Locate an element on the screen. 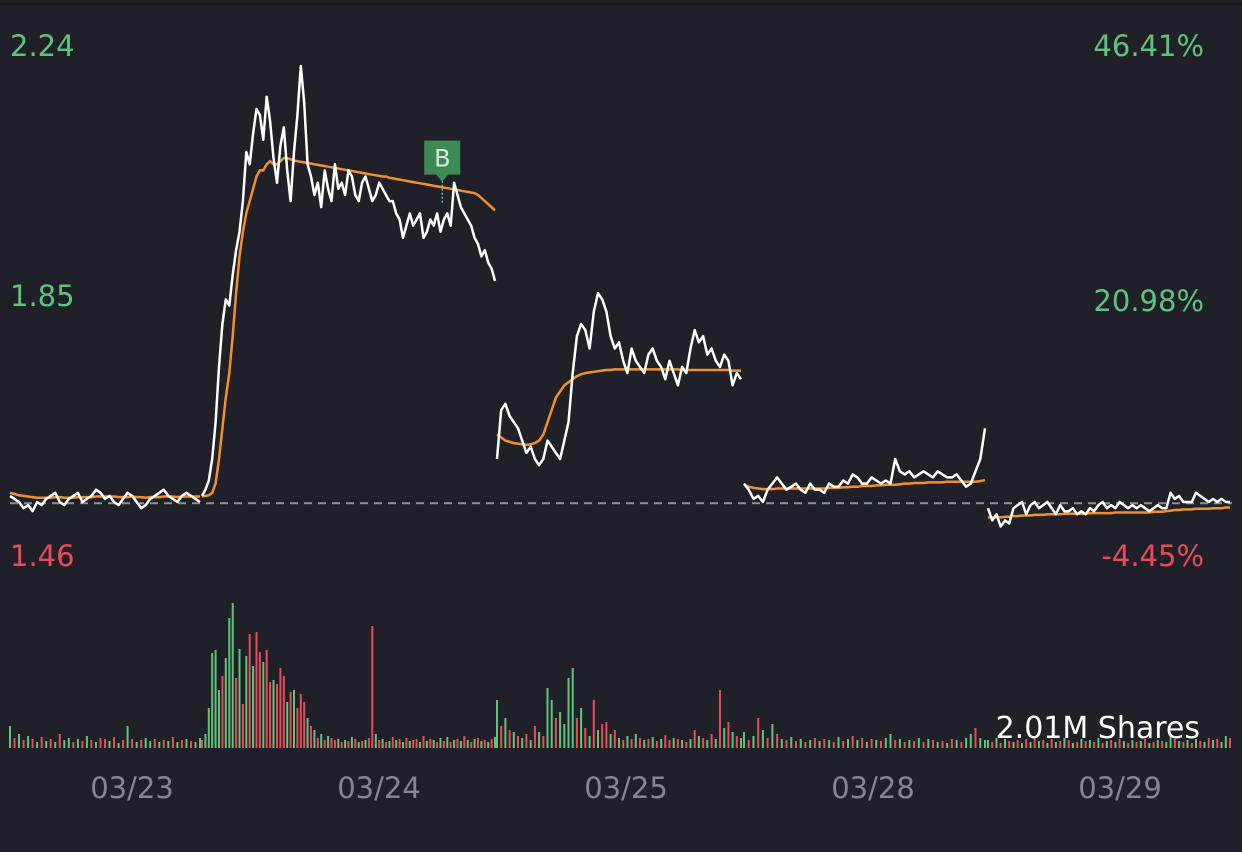 Image resolution: width=1242 pixels, height=852 pixels. price-tick-low: 1.46 is located at coordinates (42, 556).